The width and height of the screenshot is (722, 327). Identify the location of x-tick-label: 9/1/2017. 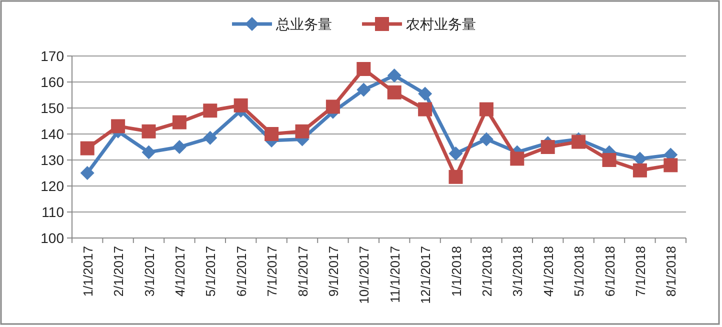
(333, 271).